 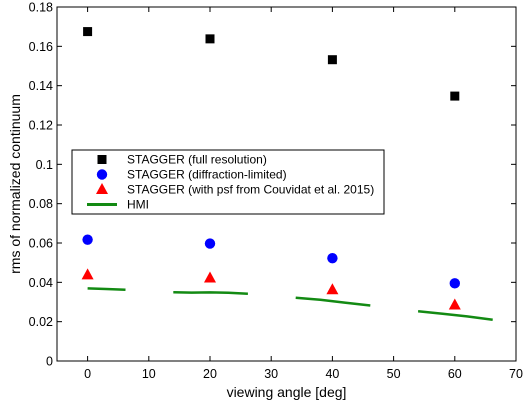 What do you see at coordinates (287, 392) in the screenshot?
I see `x-axis-label: viewing angle [deg]` at bounding box center [287, 392].